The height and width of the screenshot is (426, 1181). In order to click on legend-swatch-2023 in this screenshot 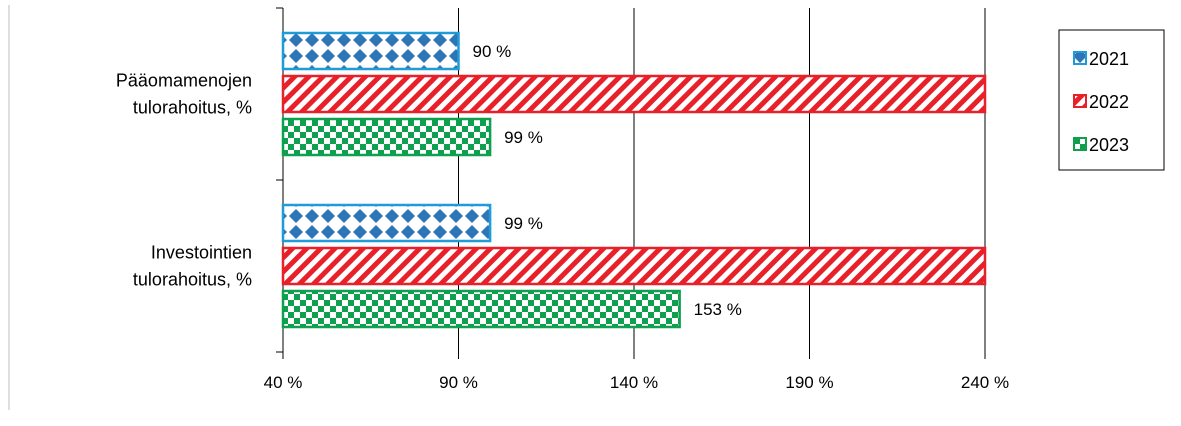, I will do `click(1080, 144)`.